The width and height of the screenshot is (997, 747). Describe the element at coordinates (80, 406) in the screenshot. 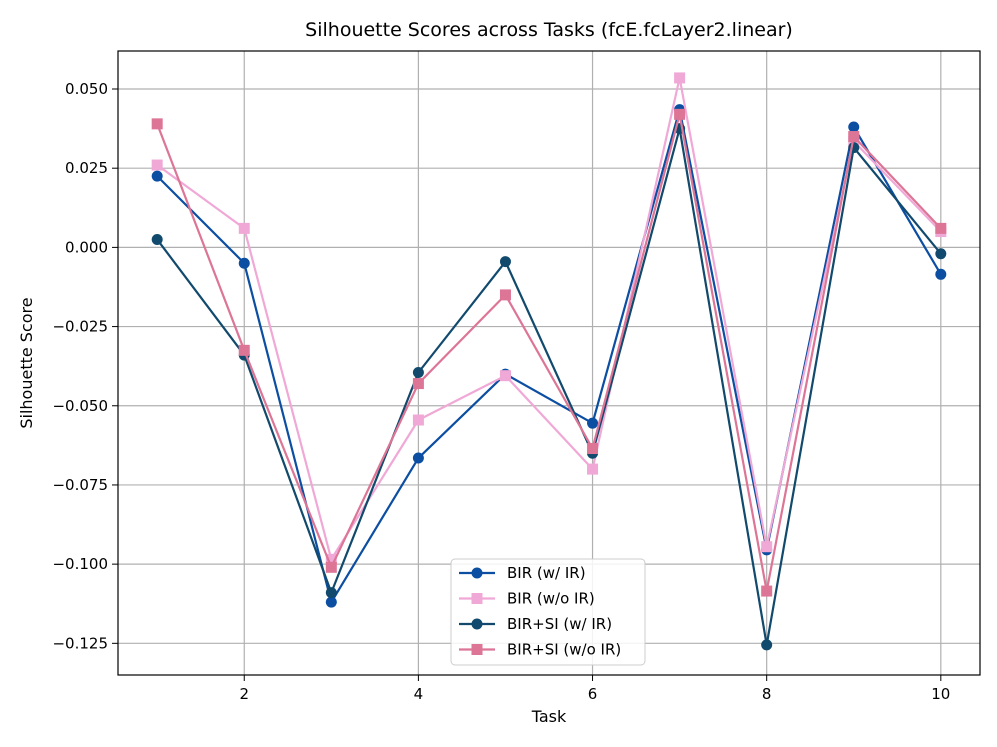

I see `y-tick-label: −0.050` at that location.